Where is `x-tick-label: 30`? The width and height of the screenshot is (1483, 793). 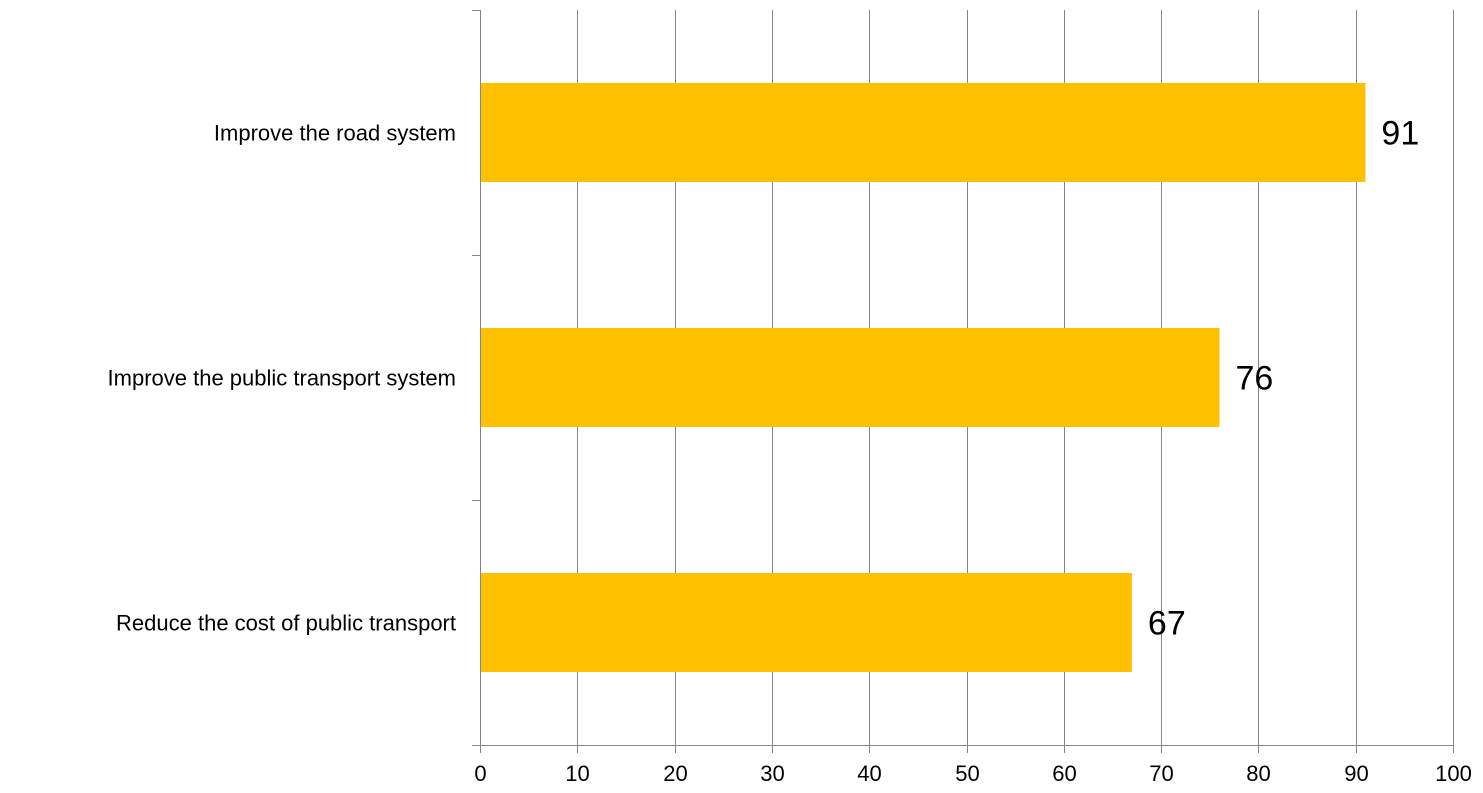 x-tick-label: 30 is located at coordinates (772, 773).